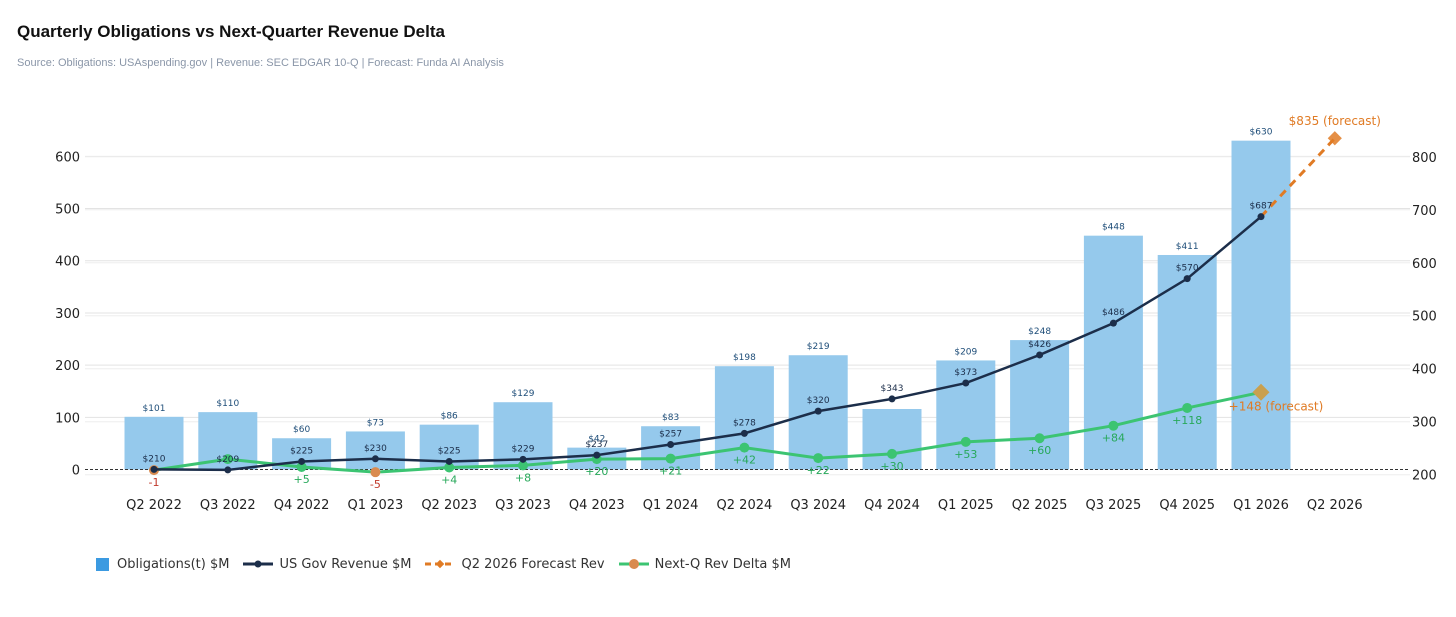  I want to click on delta-line, so click(707, 432).